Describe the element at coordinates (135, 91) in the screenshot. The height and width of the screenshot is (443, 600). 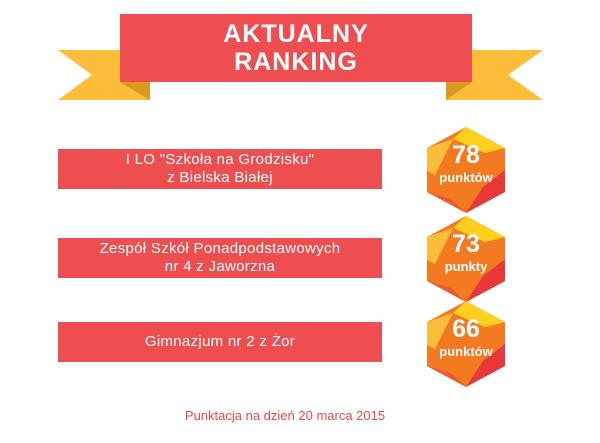
I see `ribbon-fold-left` at that location.